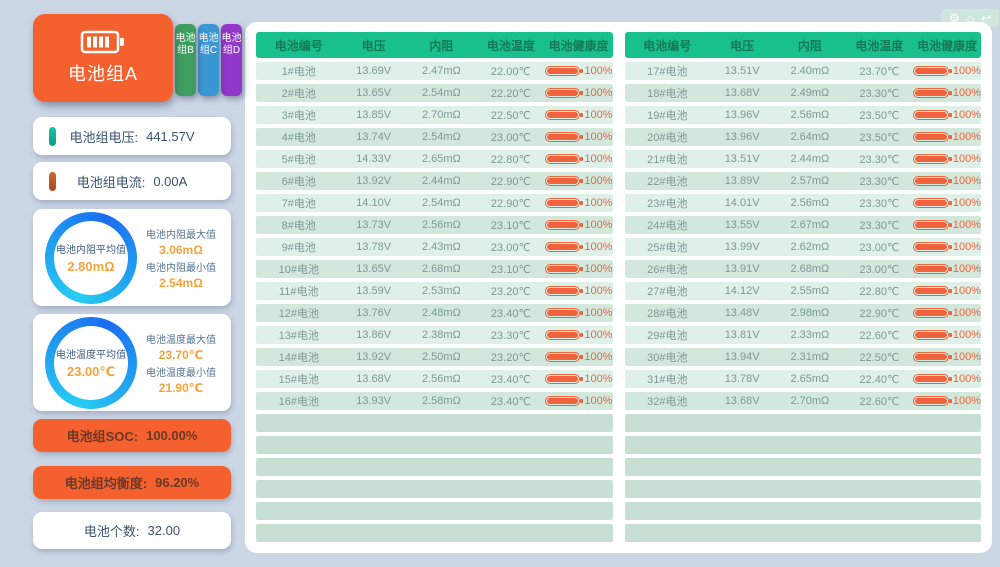  Describe the element at coordinates (374, 225) in the screenshot. I see `battery-voltage: 13.73V` at that location.